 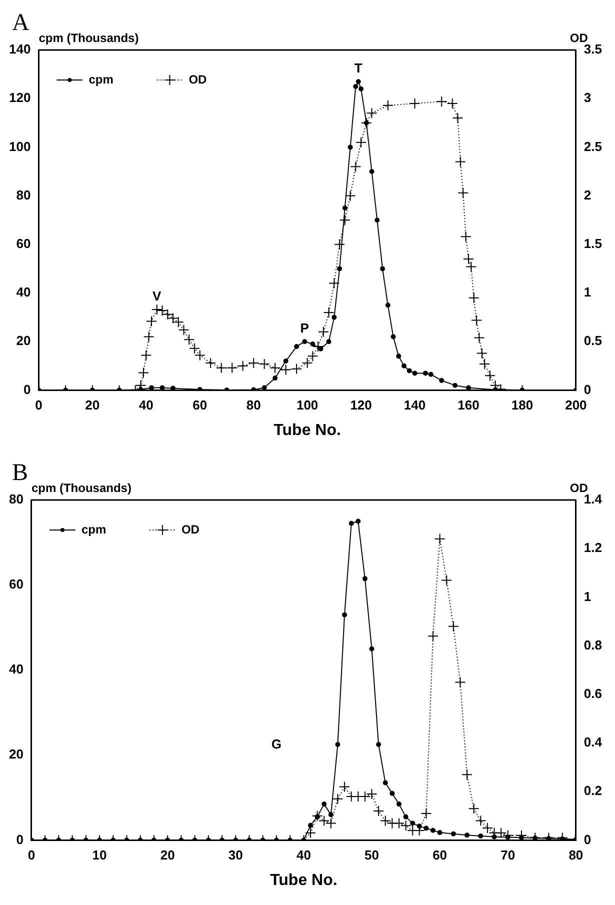 I want to click on y2-tick-label: 0.5, so click(x=593, y=340).